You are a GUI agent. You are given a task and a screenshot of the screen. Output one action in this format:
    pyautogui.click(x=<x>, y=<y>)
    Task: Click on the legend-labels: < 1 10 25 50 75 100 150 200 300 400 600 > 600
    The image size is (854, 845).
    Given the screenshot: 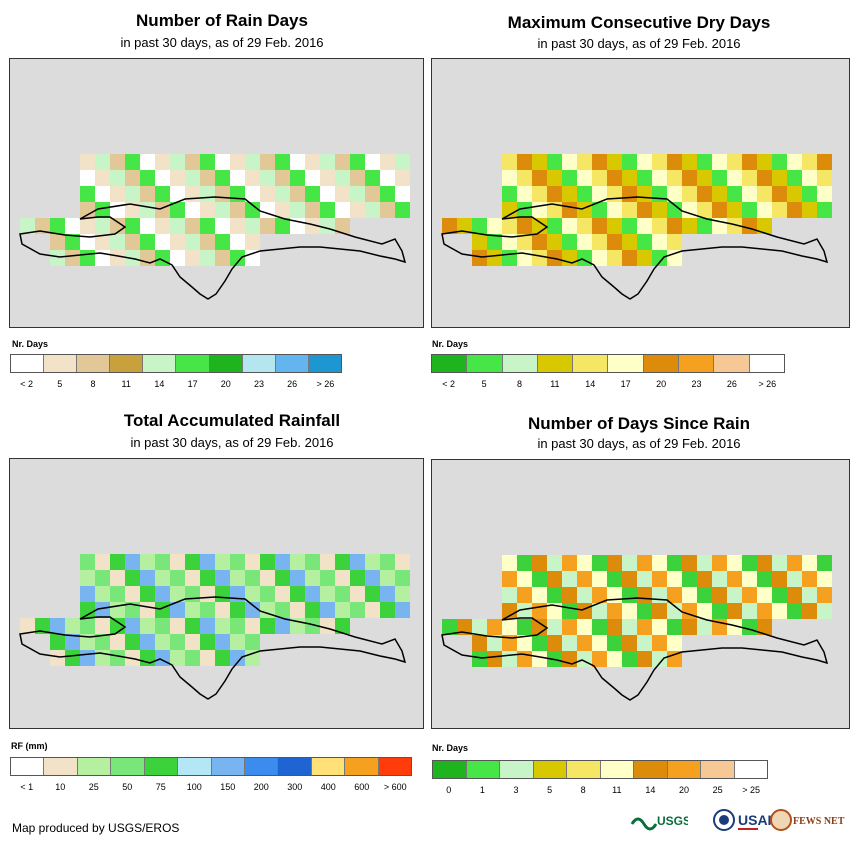 What is the action you would take?
    pyautogui.click(x=211, y=788)
    